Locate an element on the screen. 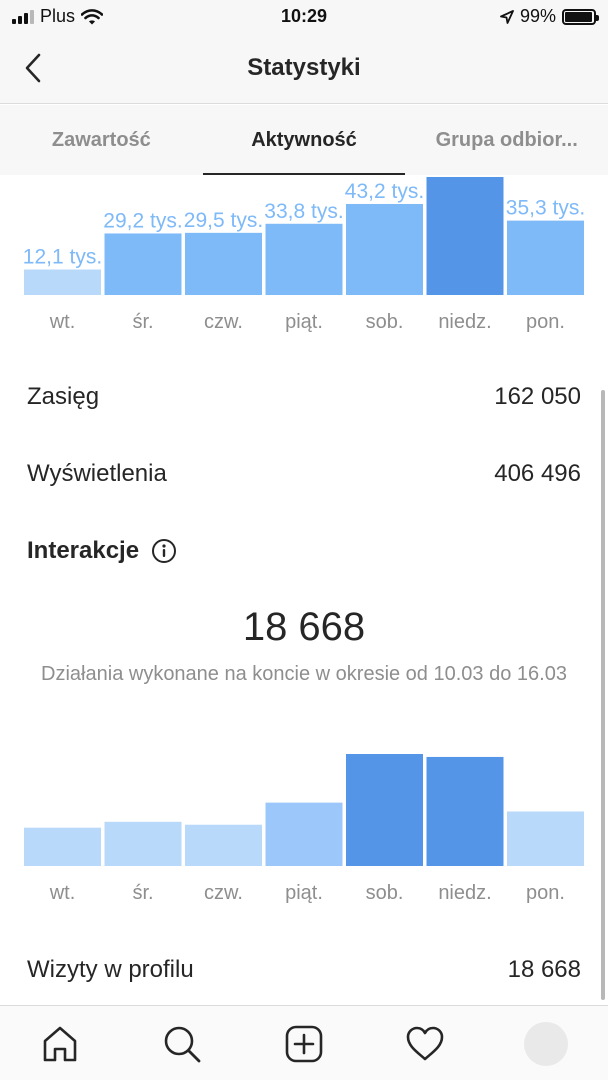 This screenshot has height=1080, width=608. page-title: Statystyki is located at coordinates (304, 67).